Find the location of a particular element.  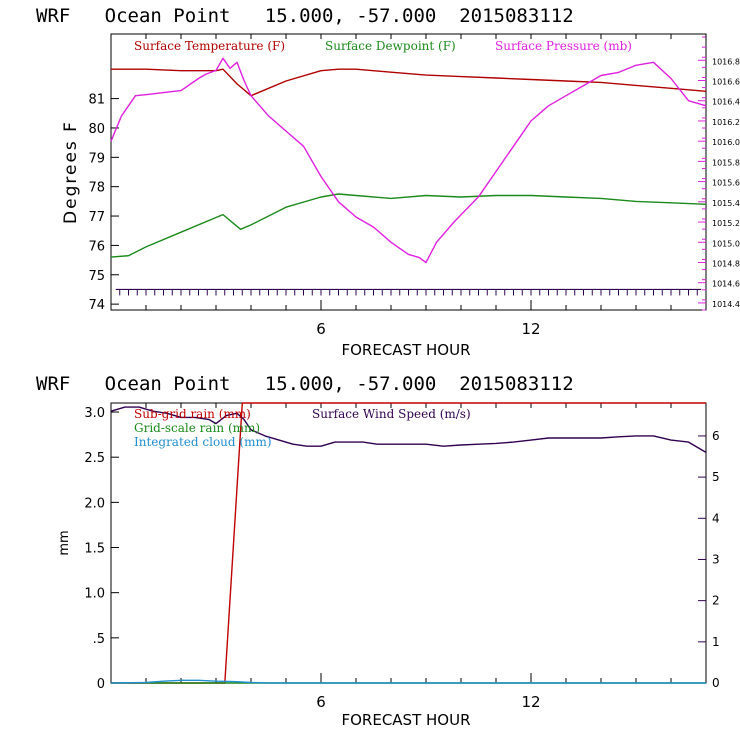

y2-tick-label: 1 is located at coordinates (716, 642).